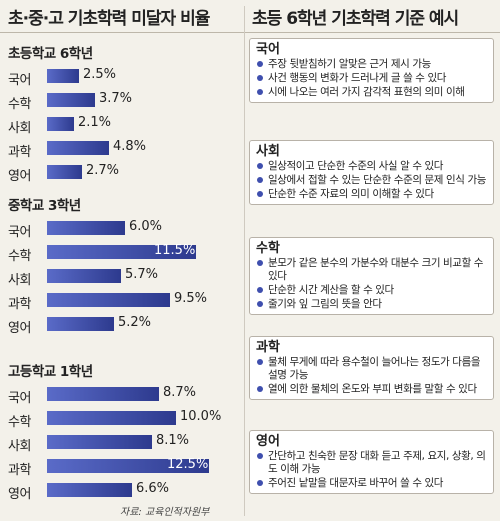 This screenshot has height=521, width=500. I want to click on criteria-item: 단순한 시간 계산을 할 수 있다, so click(372, 290).